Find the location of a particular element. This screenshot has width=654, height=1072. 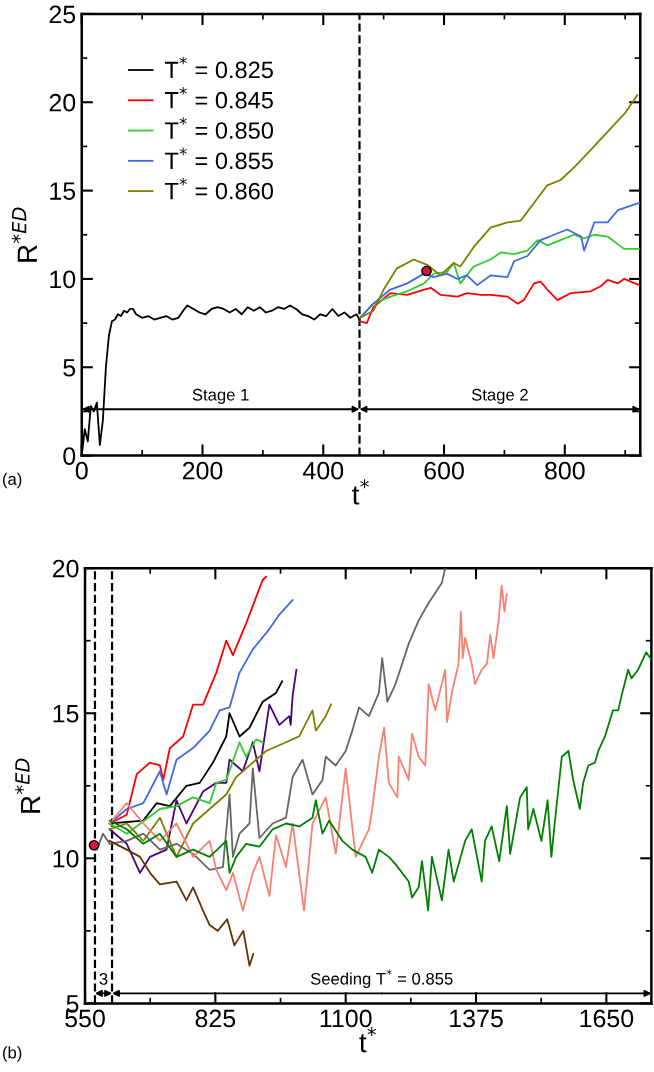

x-tick-label: 825 is located at coordinates (215, 1018).